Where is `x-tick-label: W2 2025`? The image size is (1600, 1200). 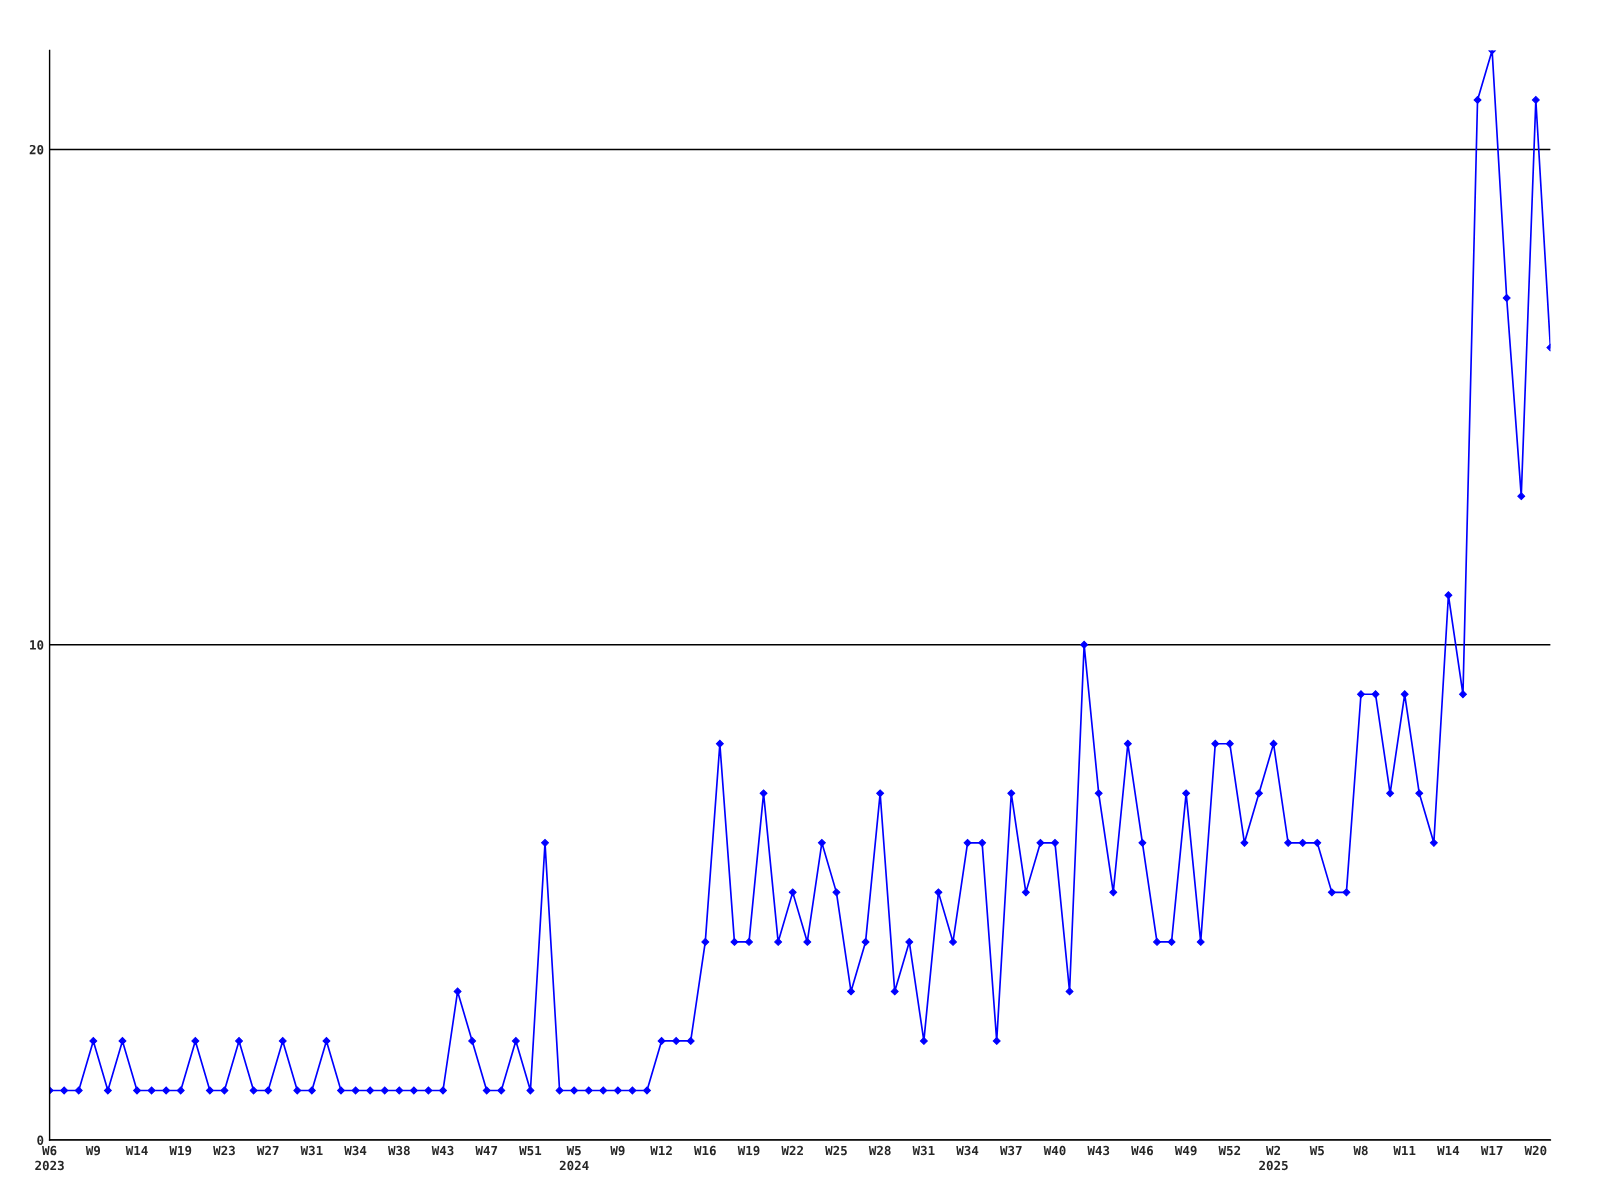 x-tick-label: W2 2025 is located at coordinates (1273, 1158).